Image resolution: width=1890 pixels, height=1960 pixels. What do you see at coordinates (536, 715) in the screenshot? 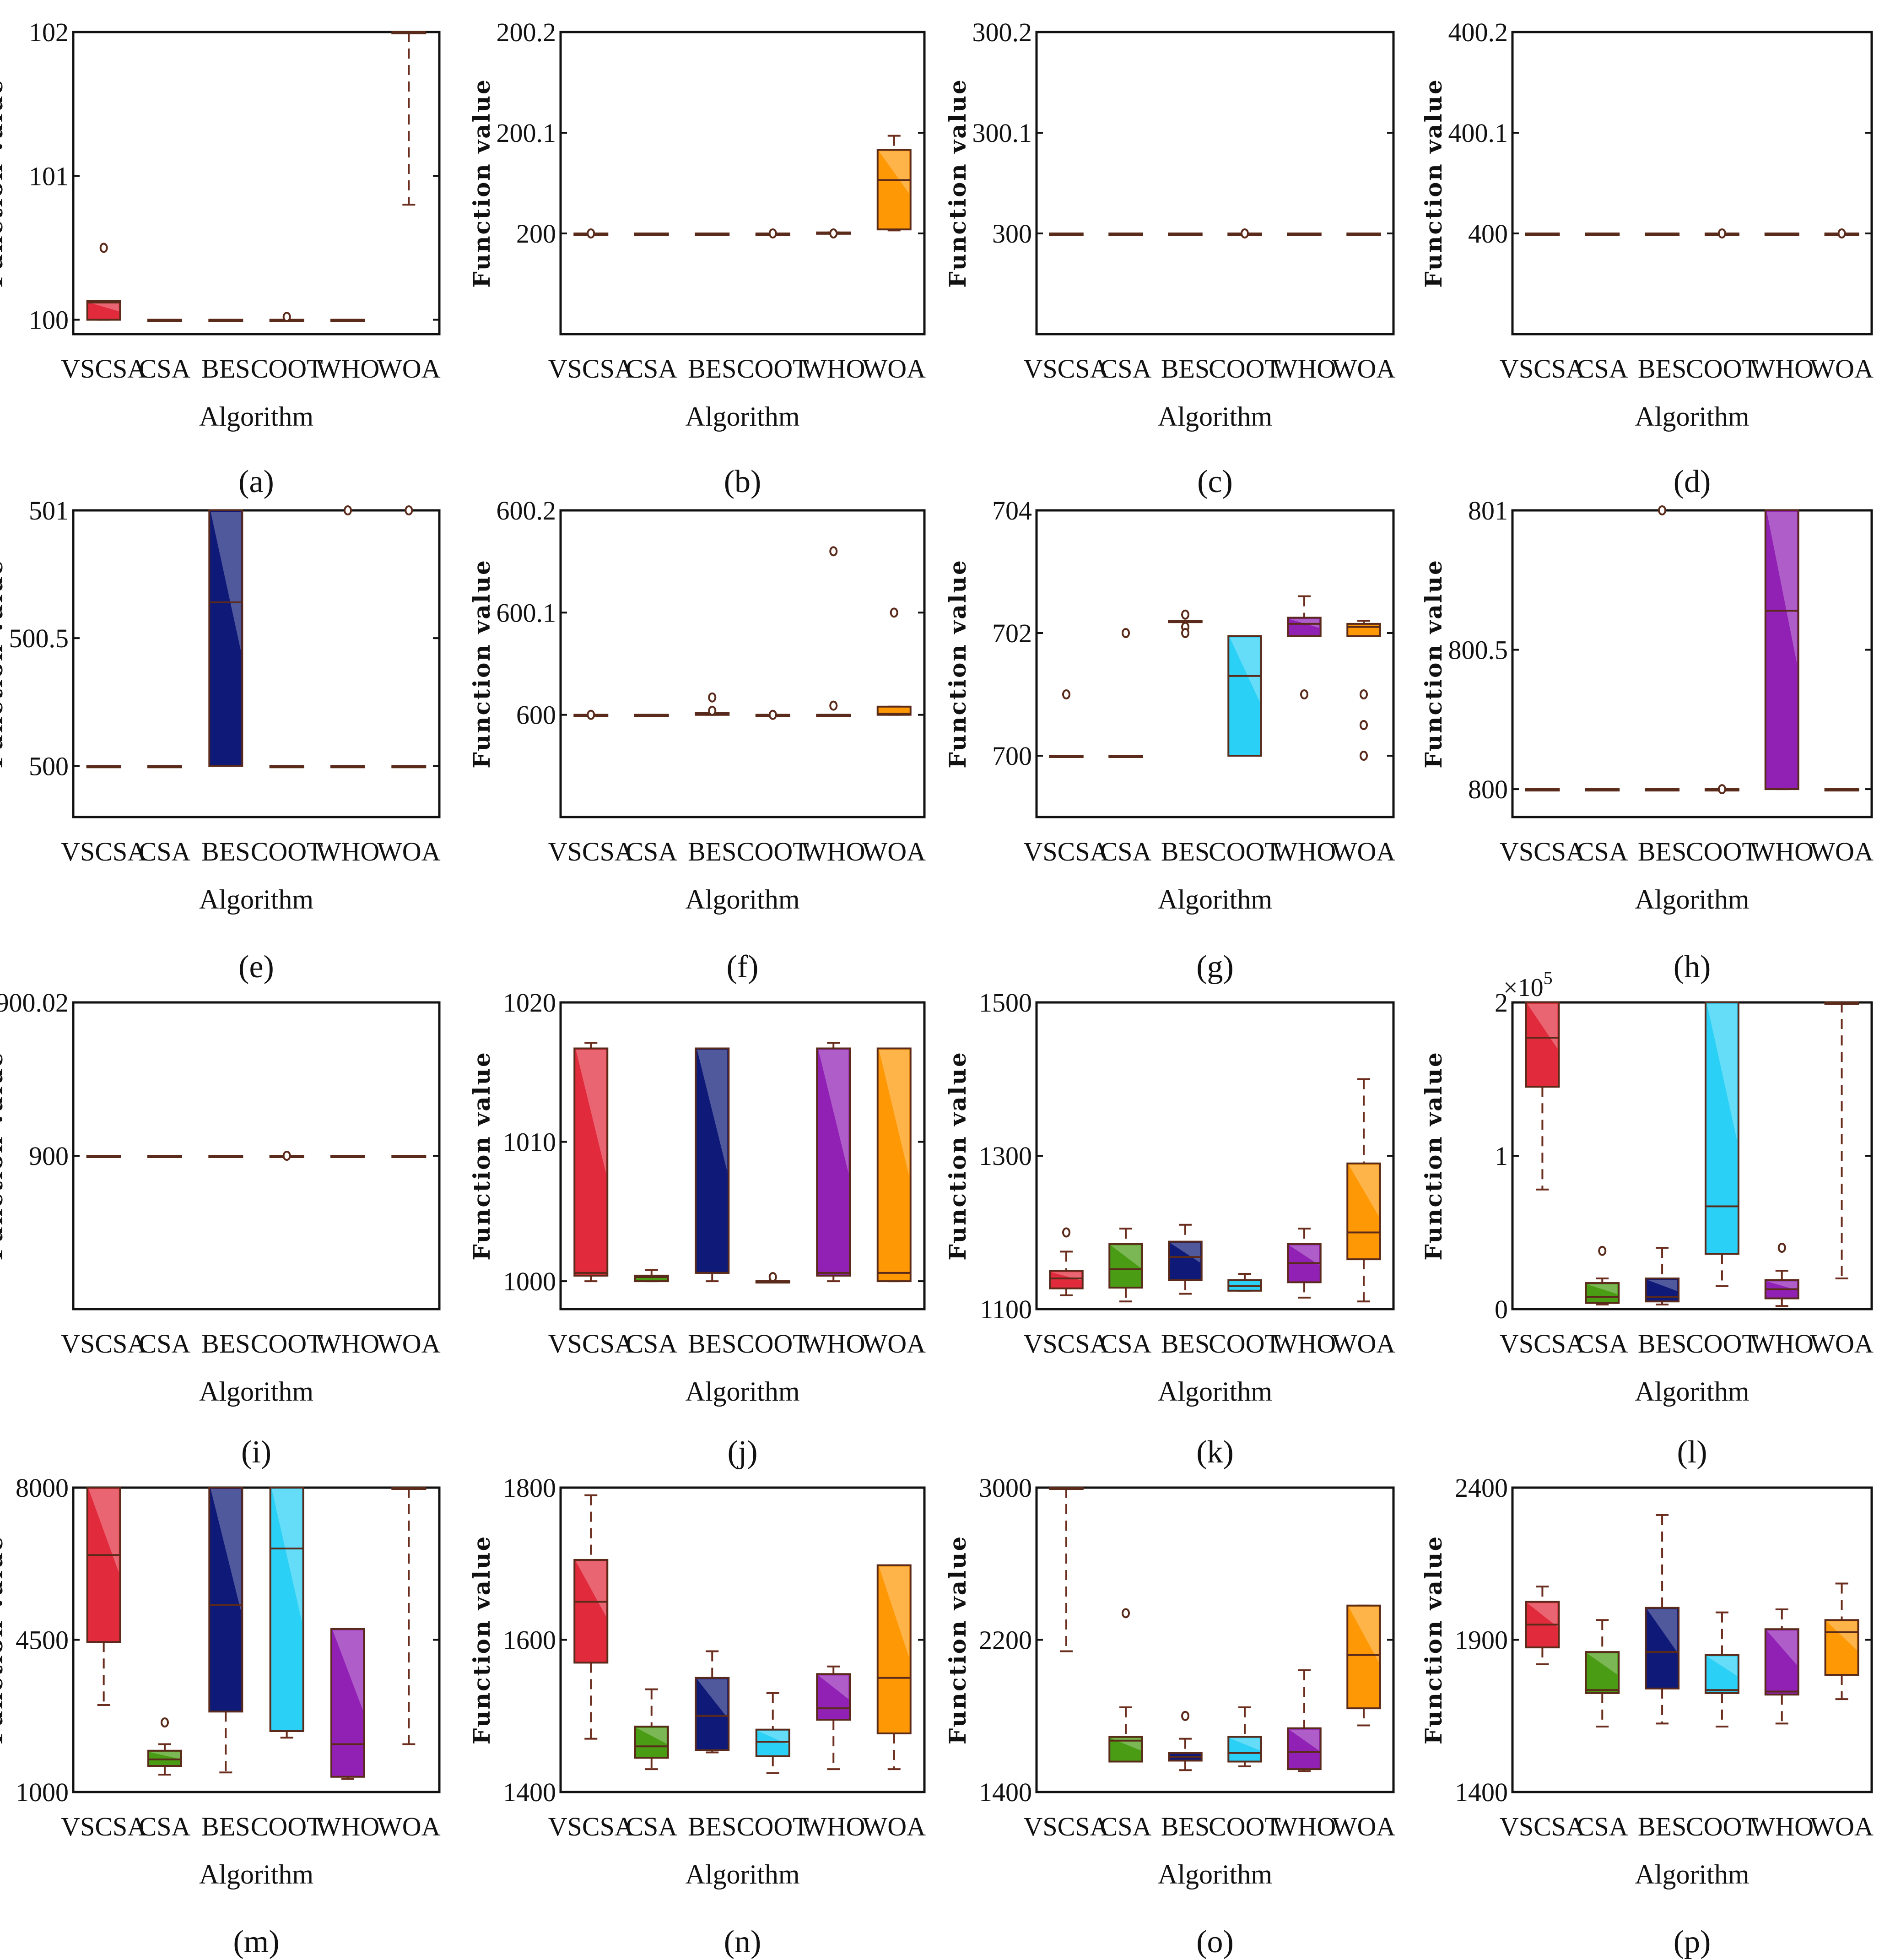
I see `y-tick-label: 600` at bounding box center [536, 715].